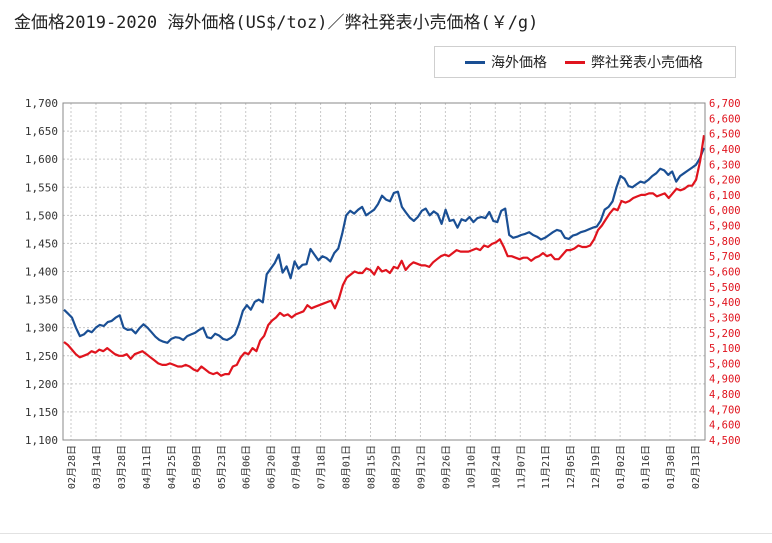 Image resolution: width=772 pixels, height=543 pixels. What do you see at coordinates (519, 63) in the screenshot?
I see `legend-label-overseas: 海外価格` at bounding box center [519, 63].